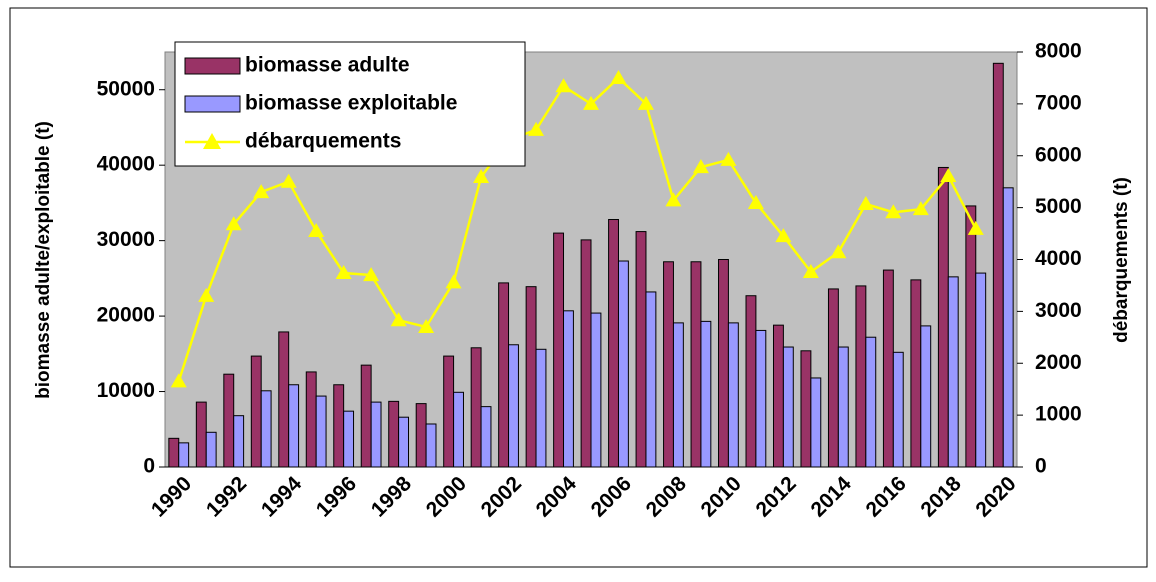 The height and width of the screenshot is (582, 1156). Describe the element at coordinates (126, 88) in the screenshot. I see `y-tick-label: 50000` at that location.